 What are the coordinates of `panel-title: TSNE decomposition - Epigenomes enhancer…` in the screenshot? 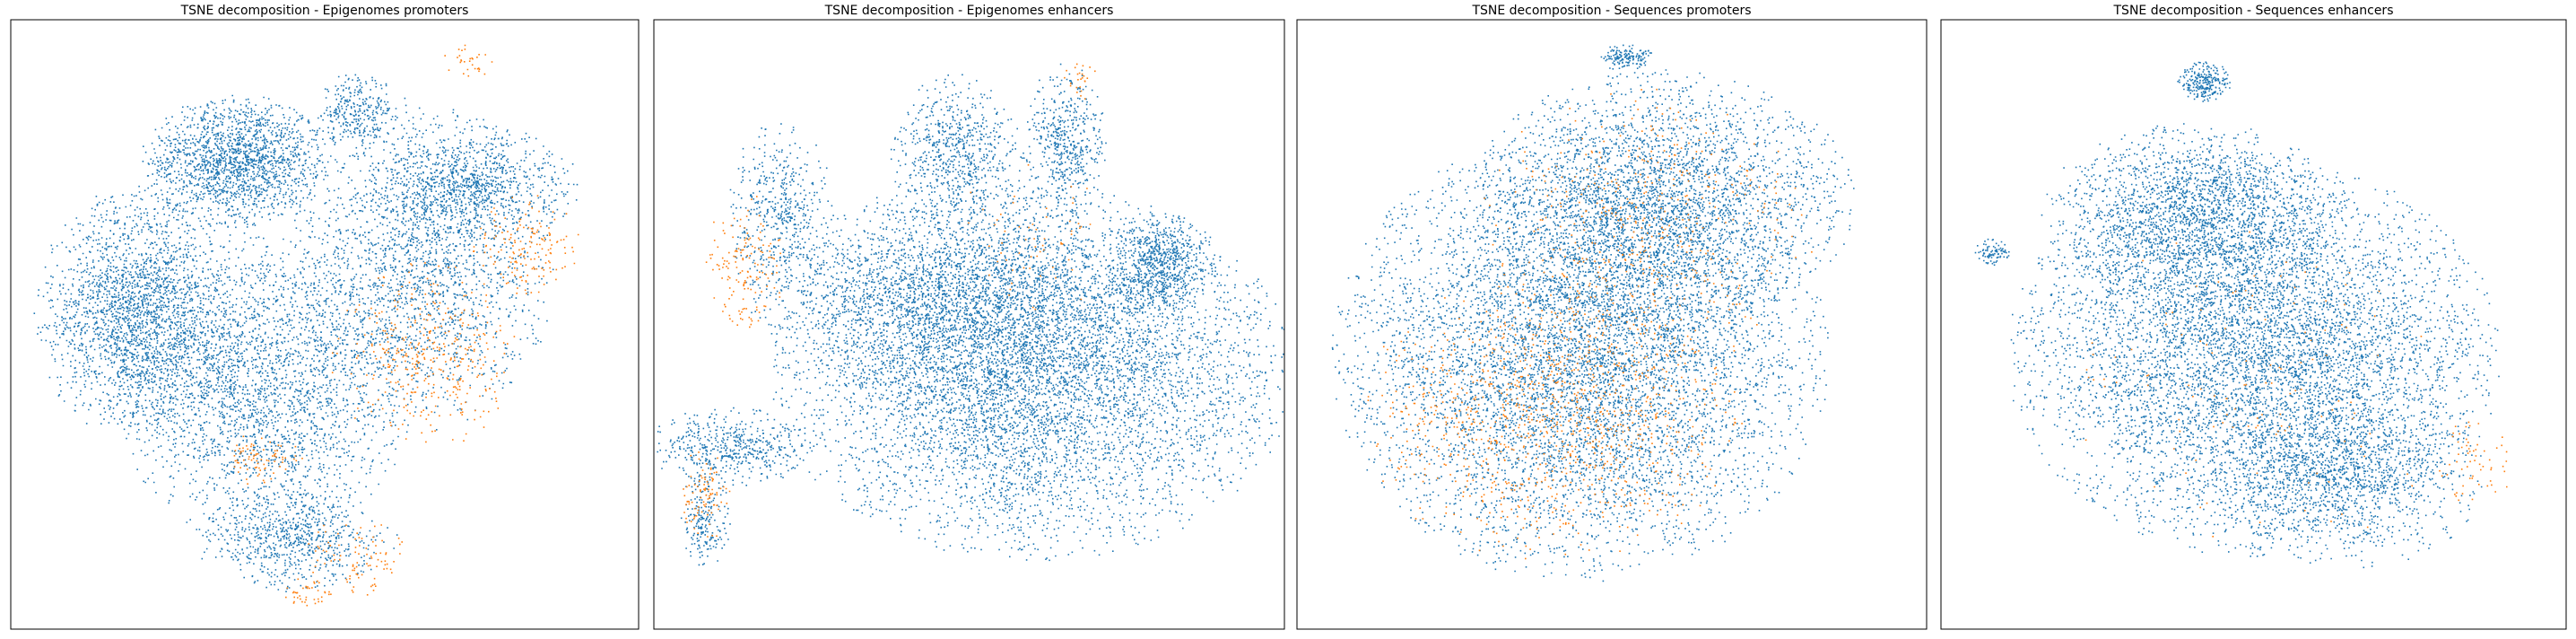 It's located at (969, 11).